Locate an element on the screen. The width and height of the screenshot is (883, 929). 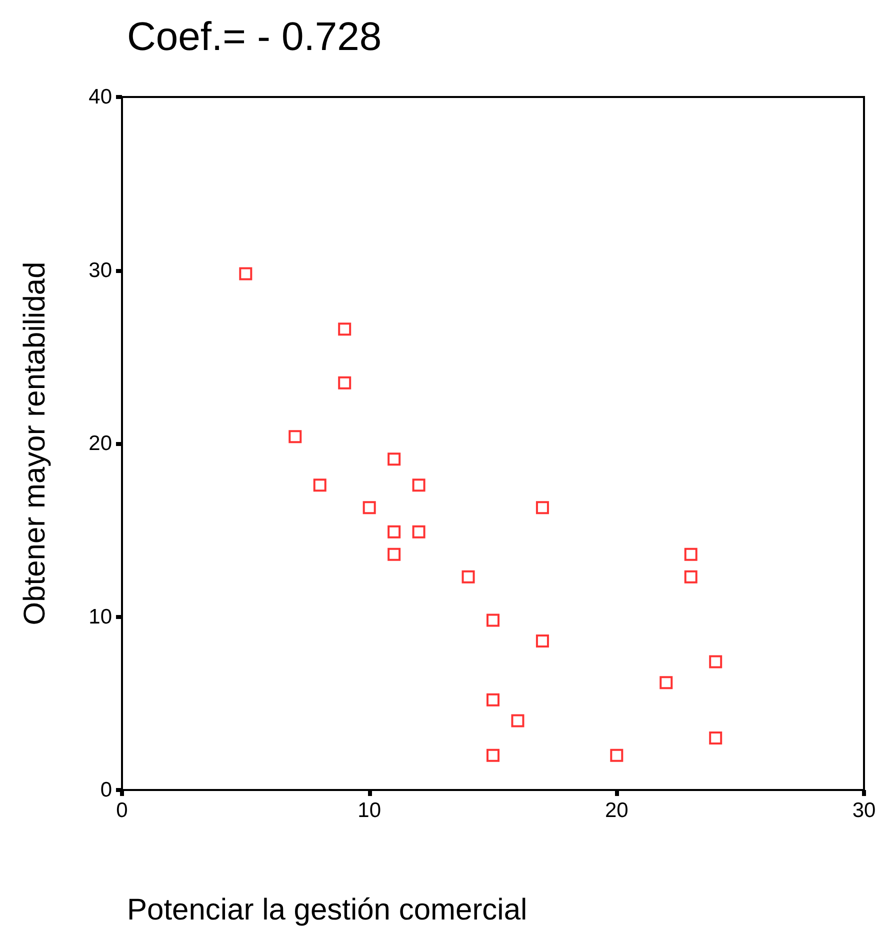
y-tick-label: 0 is located at coordinates (106, 790).